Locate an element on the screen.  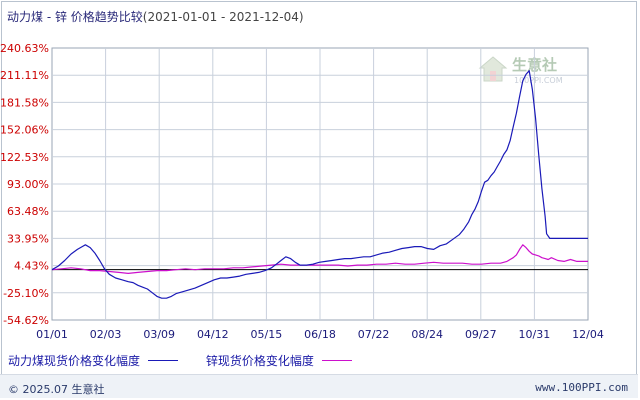
chart-legend: 动力煤现货价格变化幅度 锌现货价格变化幅度 is located at coordinates (192, 360).